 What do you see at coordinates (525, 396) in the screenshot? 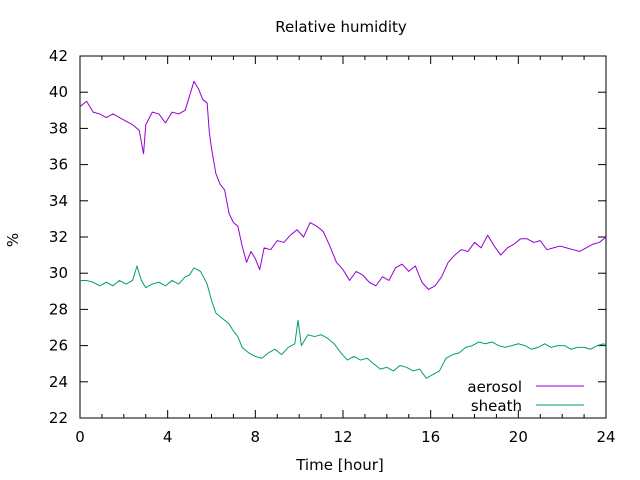
I see `legend: aerosol sheath` at bounding box center [525, 396].